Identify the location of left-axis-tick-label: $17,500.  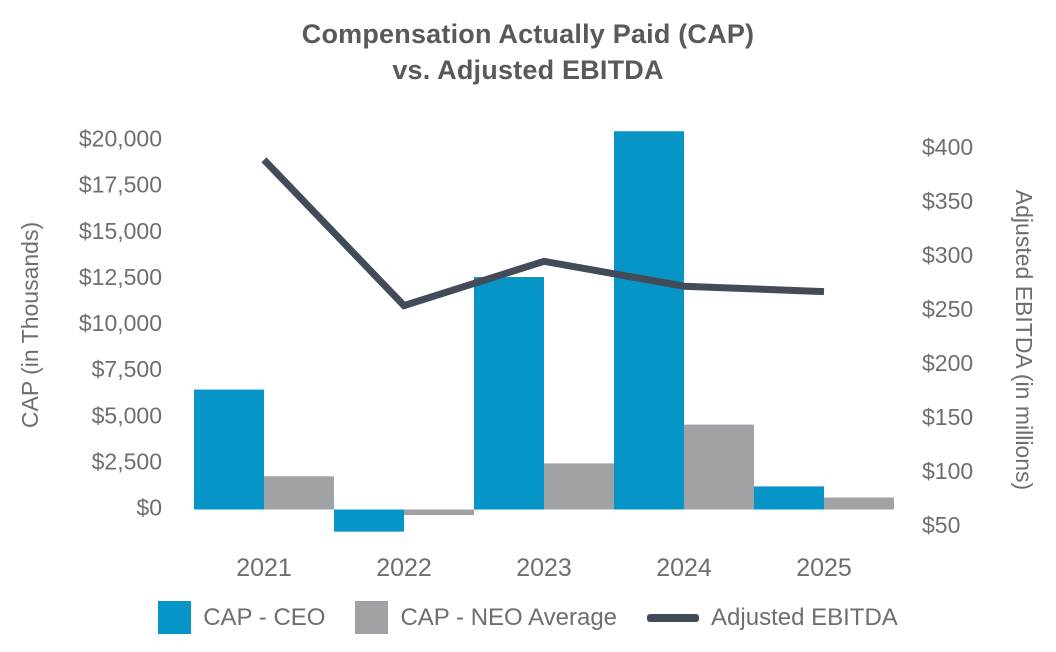
(120, 185).